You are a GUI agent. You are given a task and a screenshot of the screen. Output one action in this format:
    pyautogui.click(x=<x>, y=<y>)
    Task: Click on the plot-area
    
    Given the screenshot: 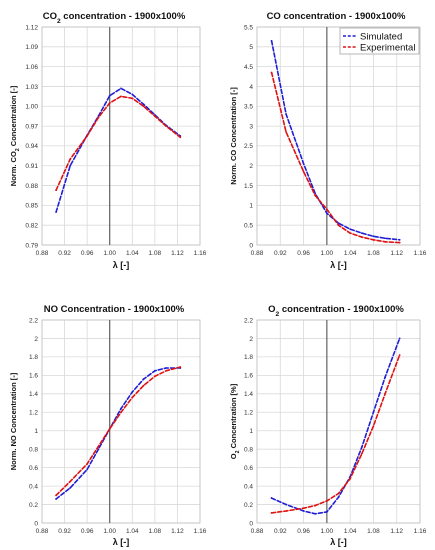 What is the action you would take?
    pyautogui.click(x=121, y=136)
    